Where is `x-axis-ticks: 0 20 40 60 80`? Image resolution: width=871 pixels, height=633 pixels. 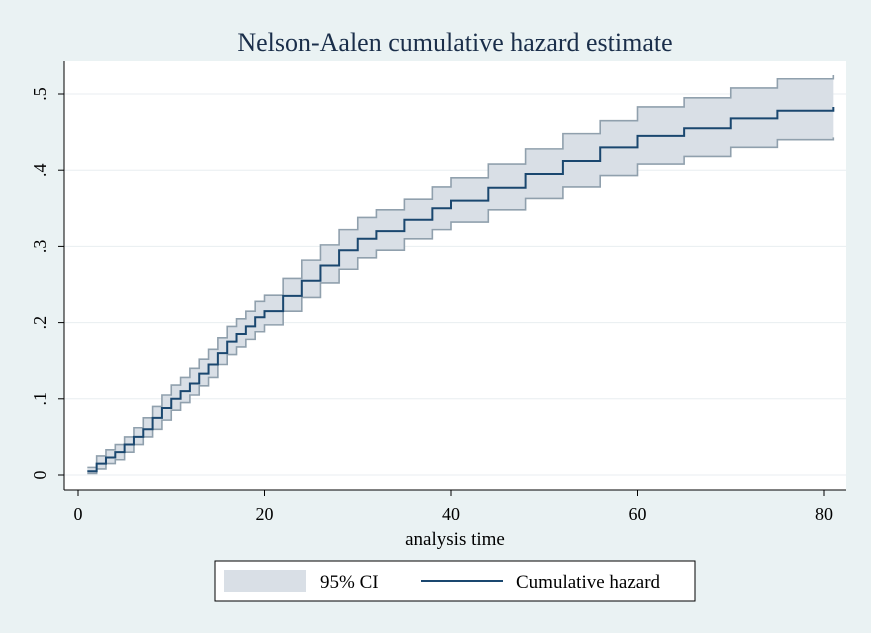 x-axis-ticks: 0 20 40 60 80 is located at coordinates (453, 507).